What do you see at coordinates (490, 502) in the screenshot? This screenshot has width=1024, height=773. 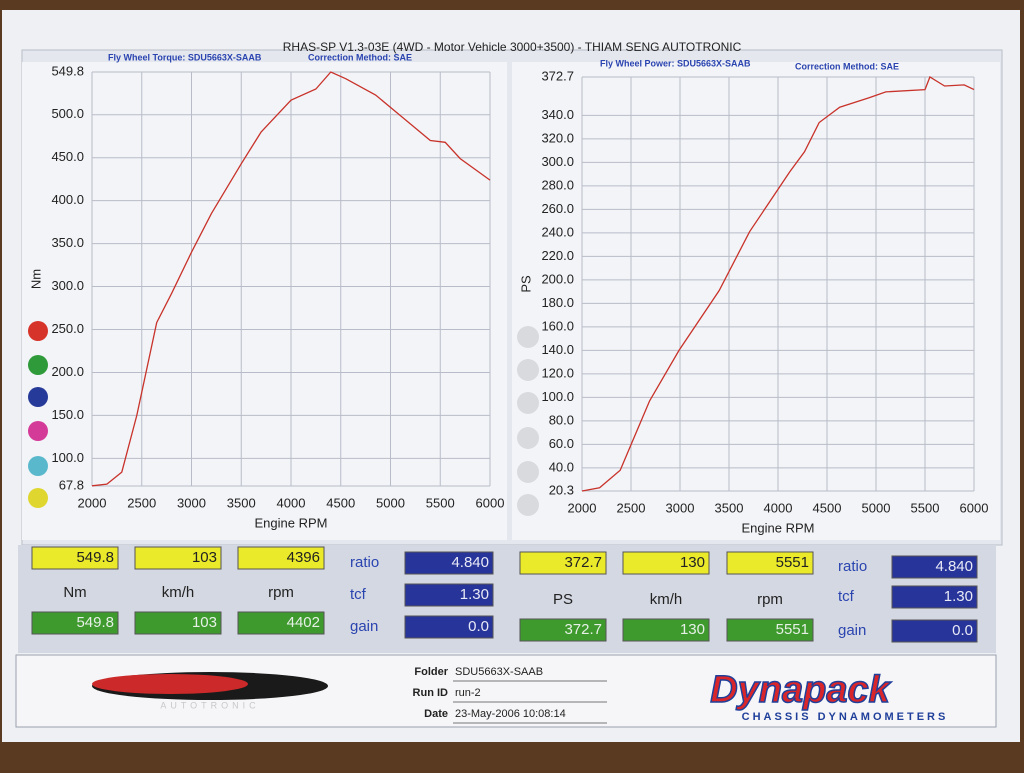 I see `x-tick-label: 6000` at bounding box center [490, 502].